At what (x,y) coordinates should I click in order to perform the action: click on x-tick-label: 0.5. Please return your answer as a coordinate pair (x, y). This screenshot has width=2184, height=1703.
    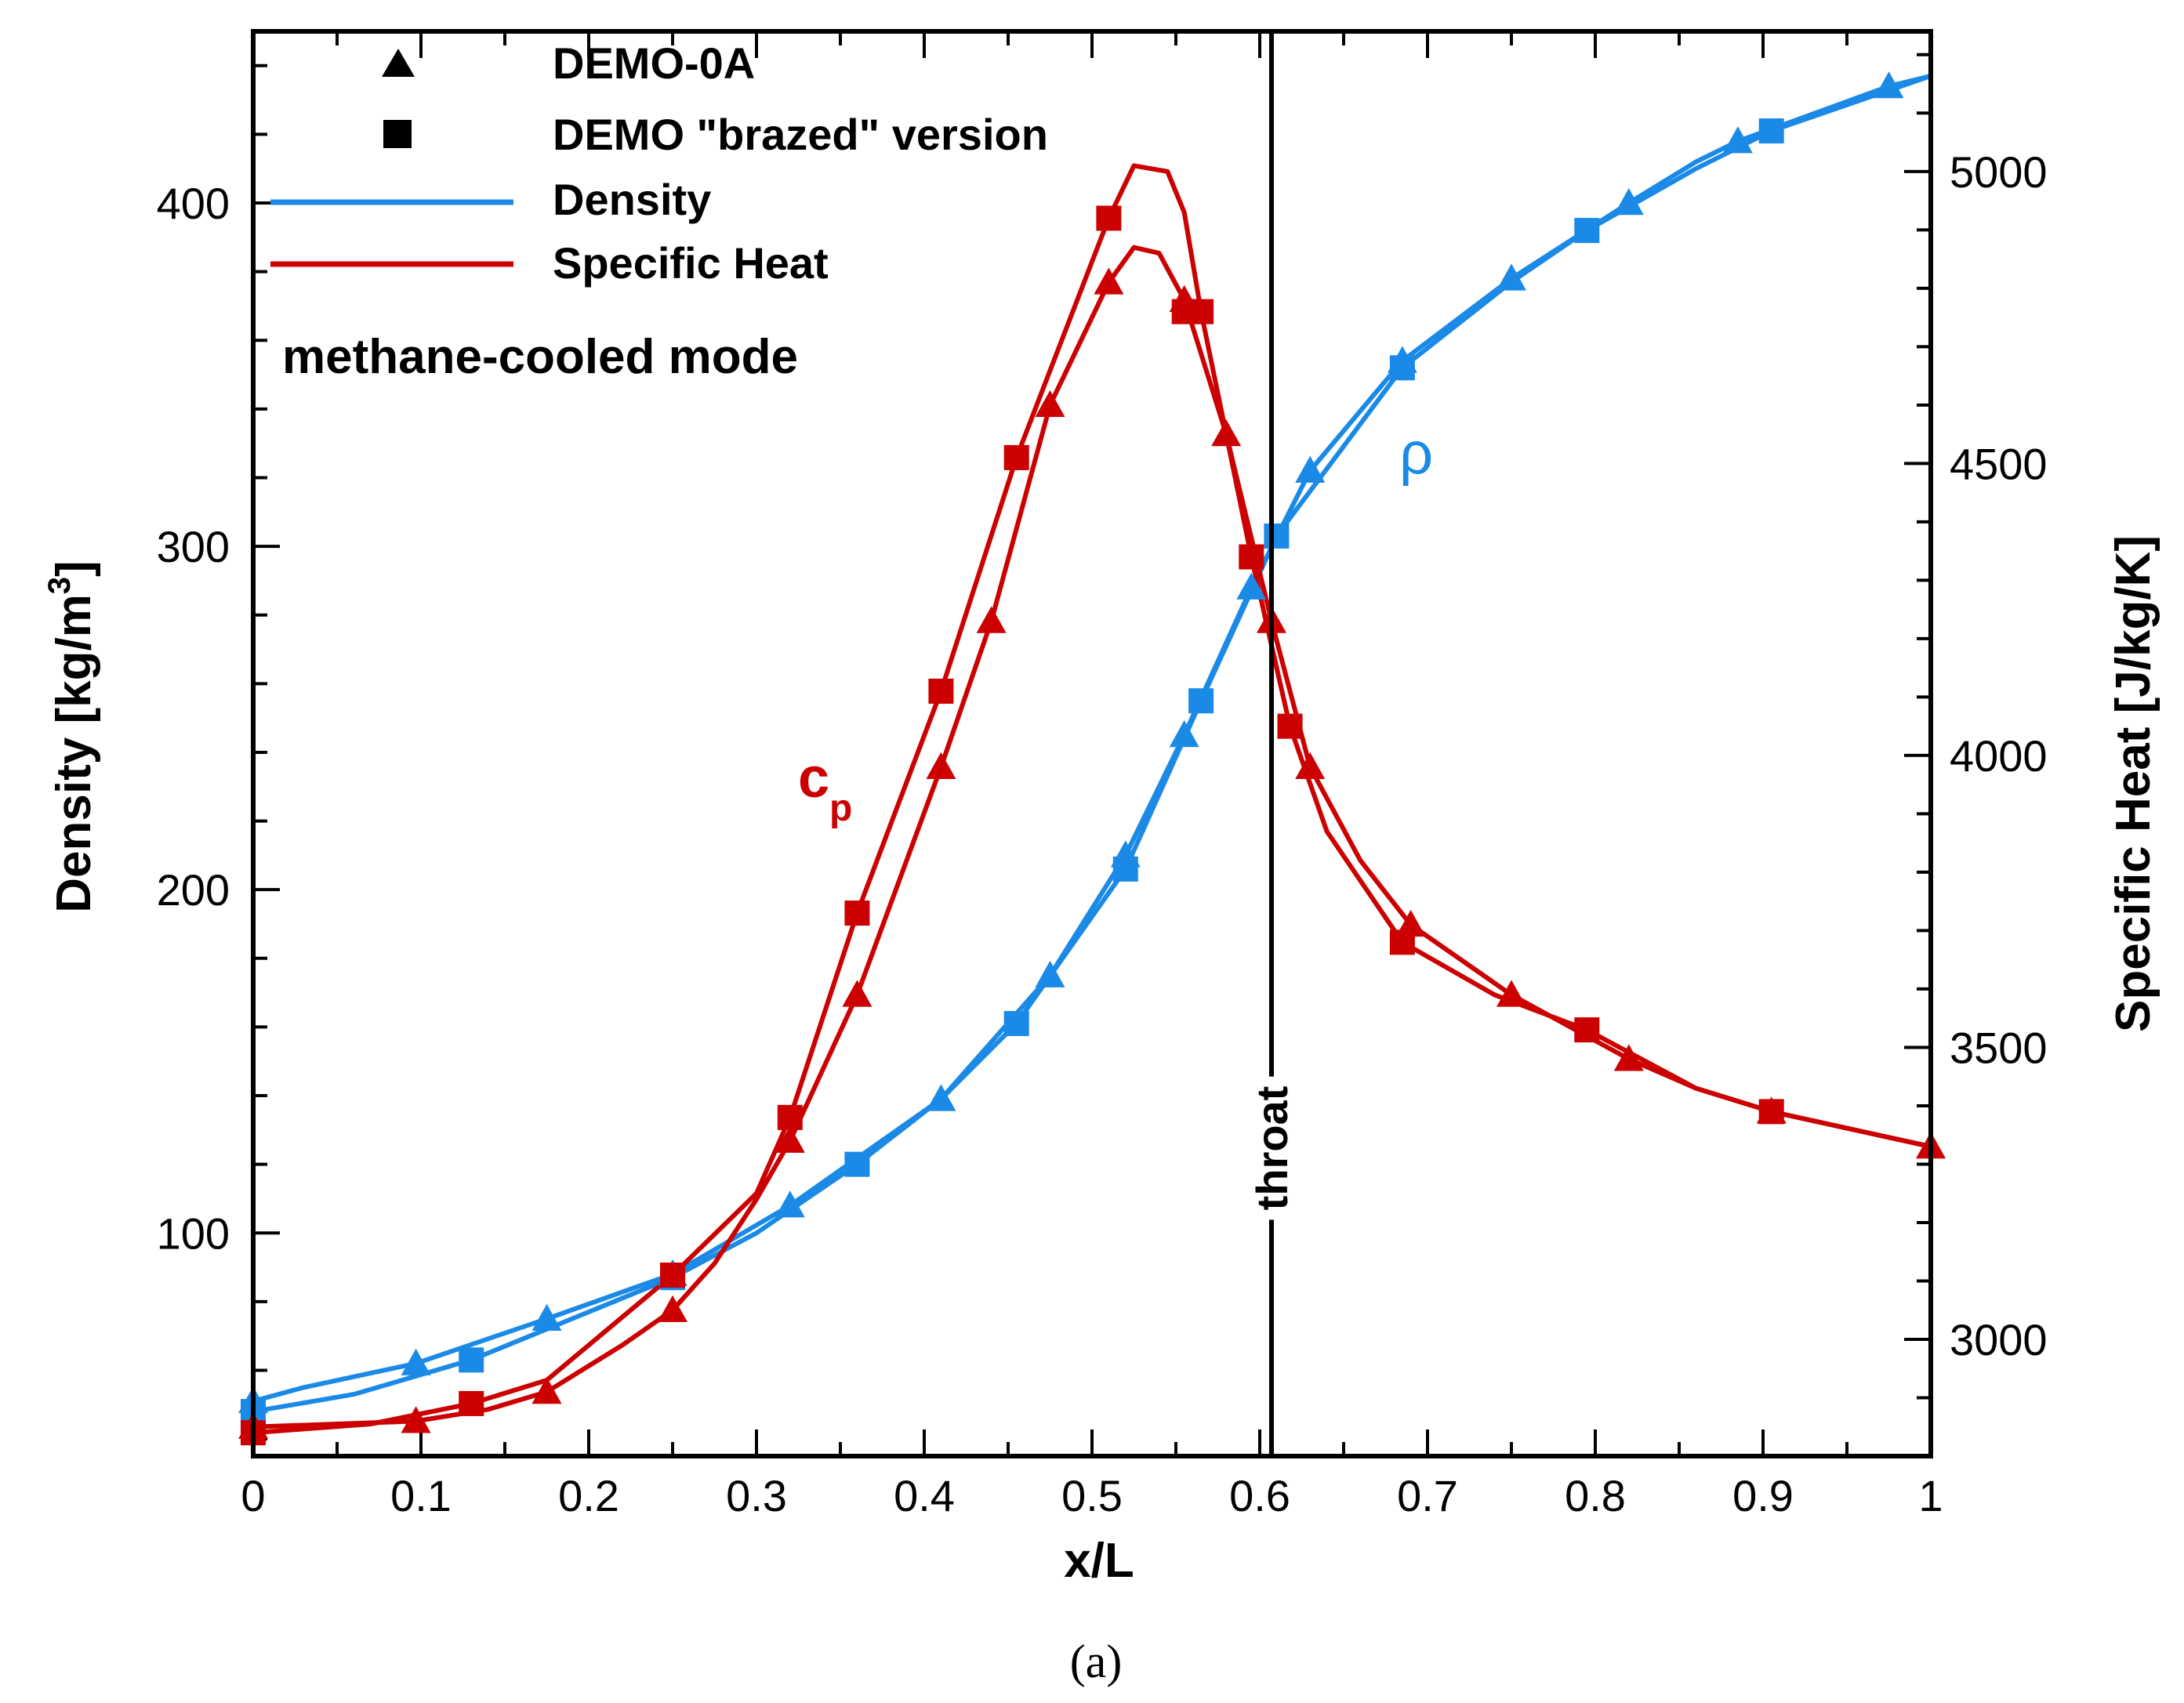
    Looking at the image, I should click on (1092, 1496).